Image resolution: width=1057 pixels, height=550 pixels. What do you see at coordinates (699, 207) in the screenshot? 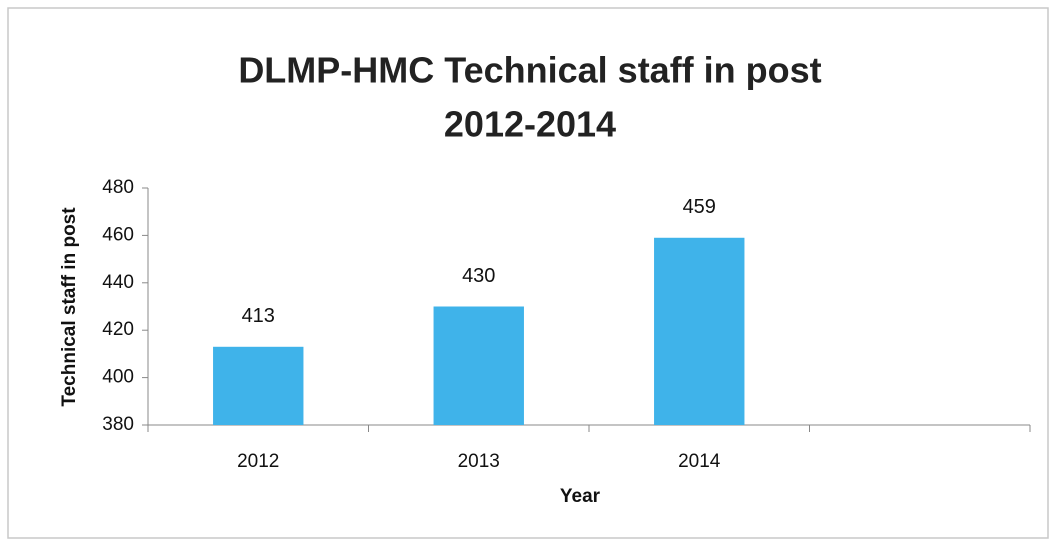
I see `data-label: 459` at bounding box center [699, 207].